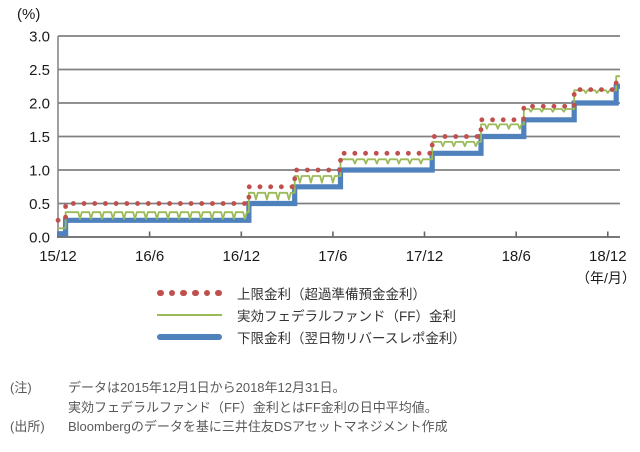 The height and width of the screenshot is (452, 640). What do you see at coordinates (39, 204) in the screenshot?
I see `y-tick-label: 0.5` at bounding box center [39, 204].